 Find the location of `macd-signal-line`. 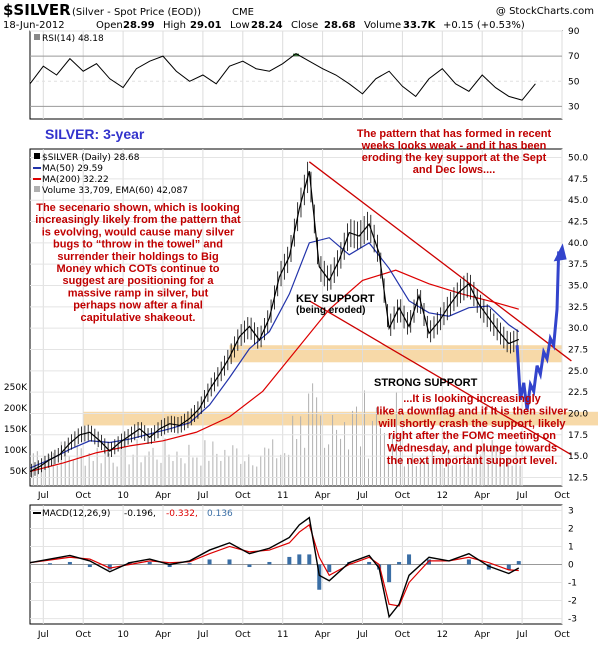

macd-signal-line is located at coordinates (274, 565).